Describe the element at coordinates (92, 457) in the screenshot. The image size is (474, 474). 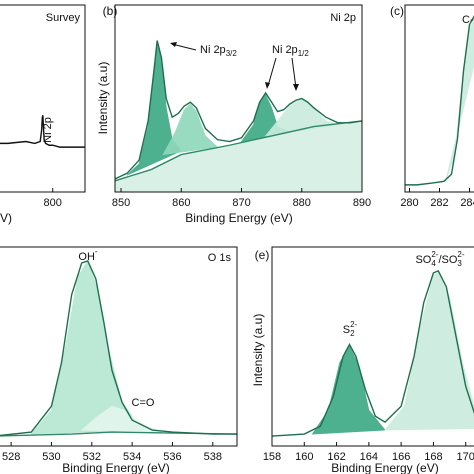
I see `x-tick-label: 532` at that location.